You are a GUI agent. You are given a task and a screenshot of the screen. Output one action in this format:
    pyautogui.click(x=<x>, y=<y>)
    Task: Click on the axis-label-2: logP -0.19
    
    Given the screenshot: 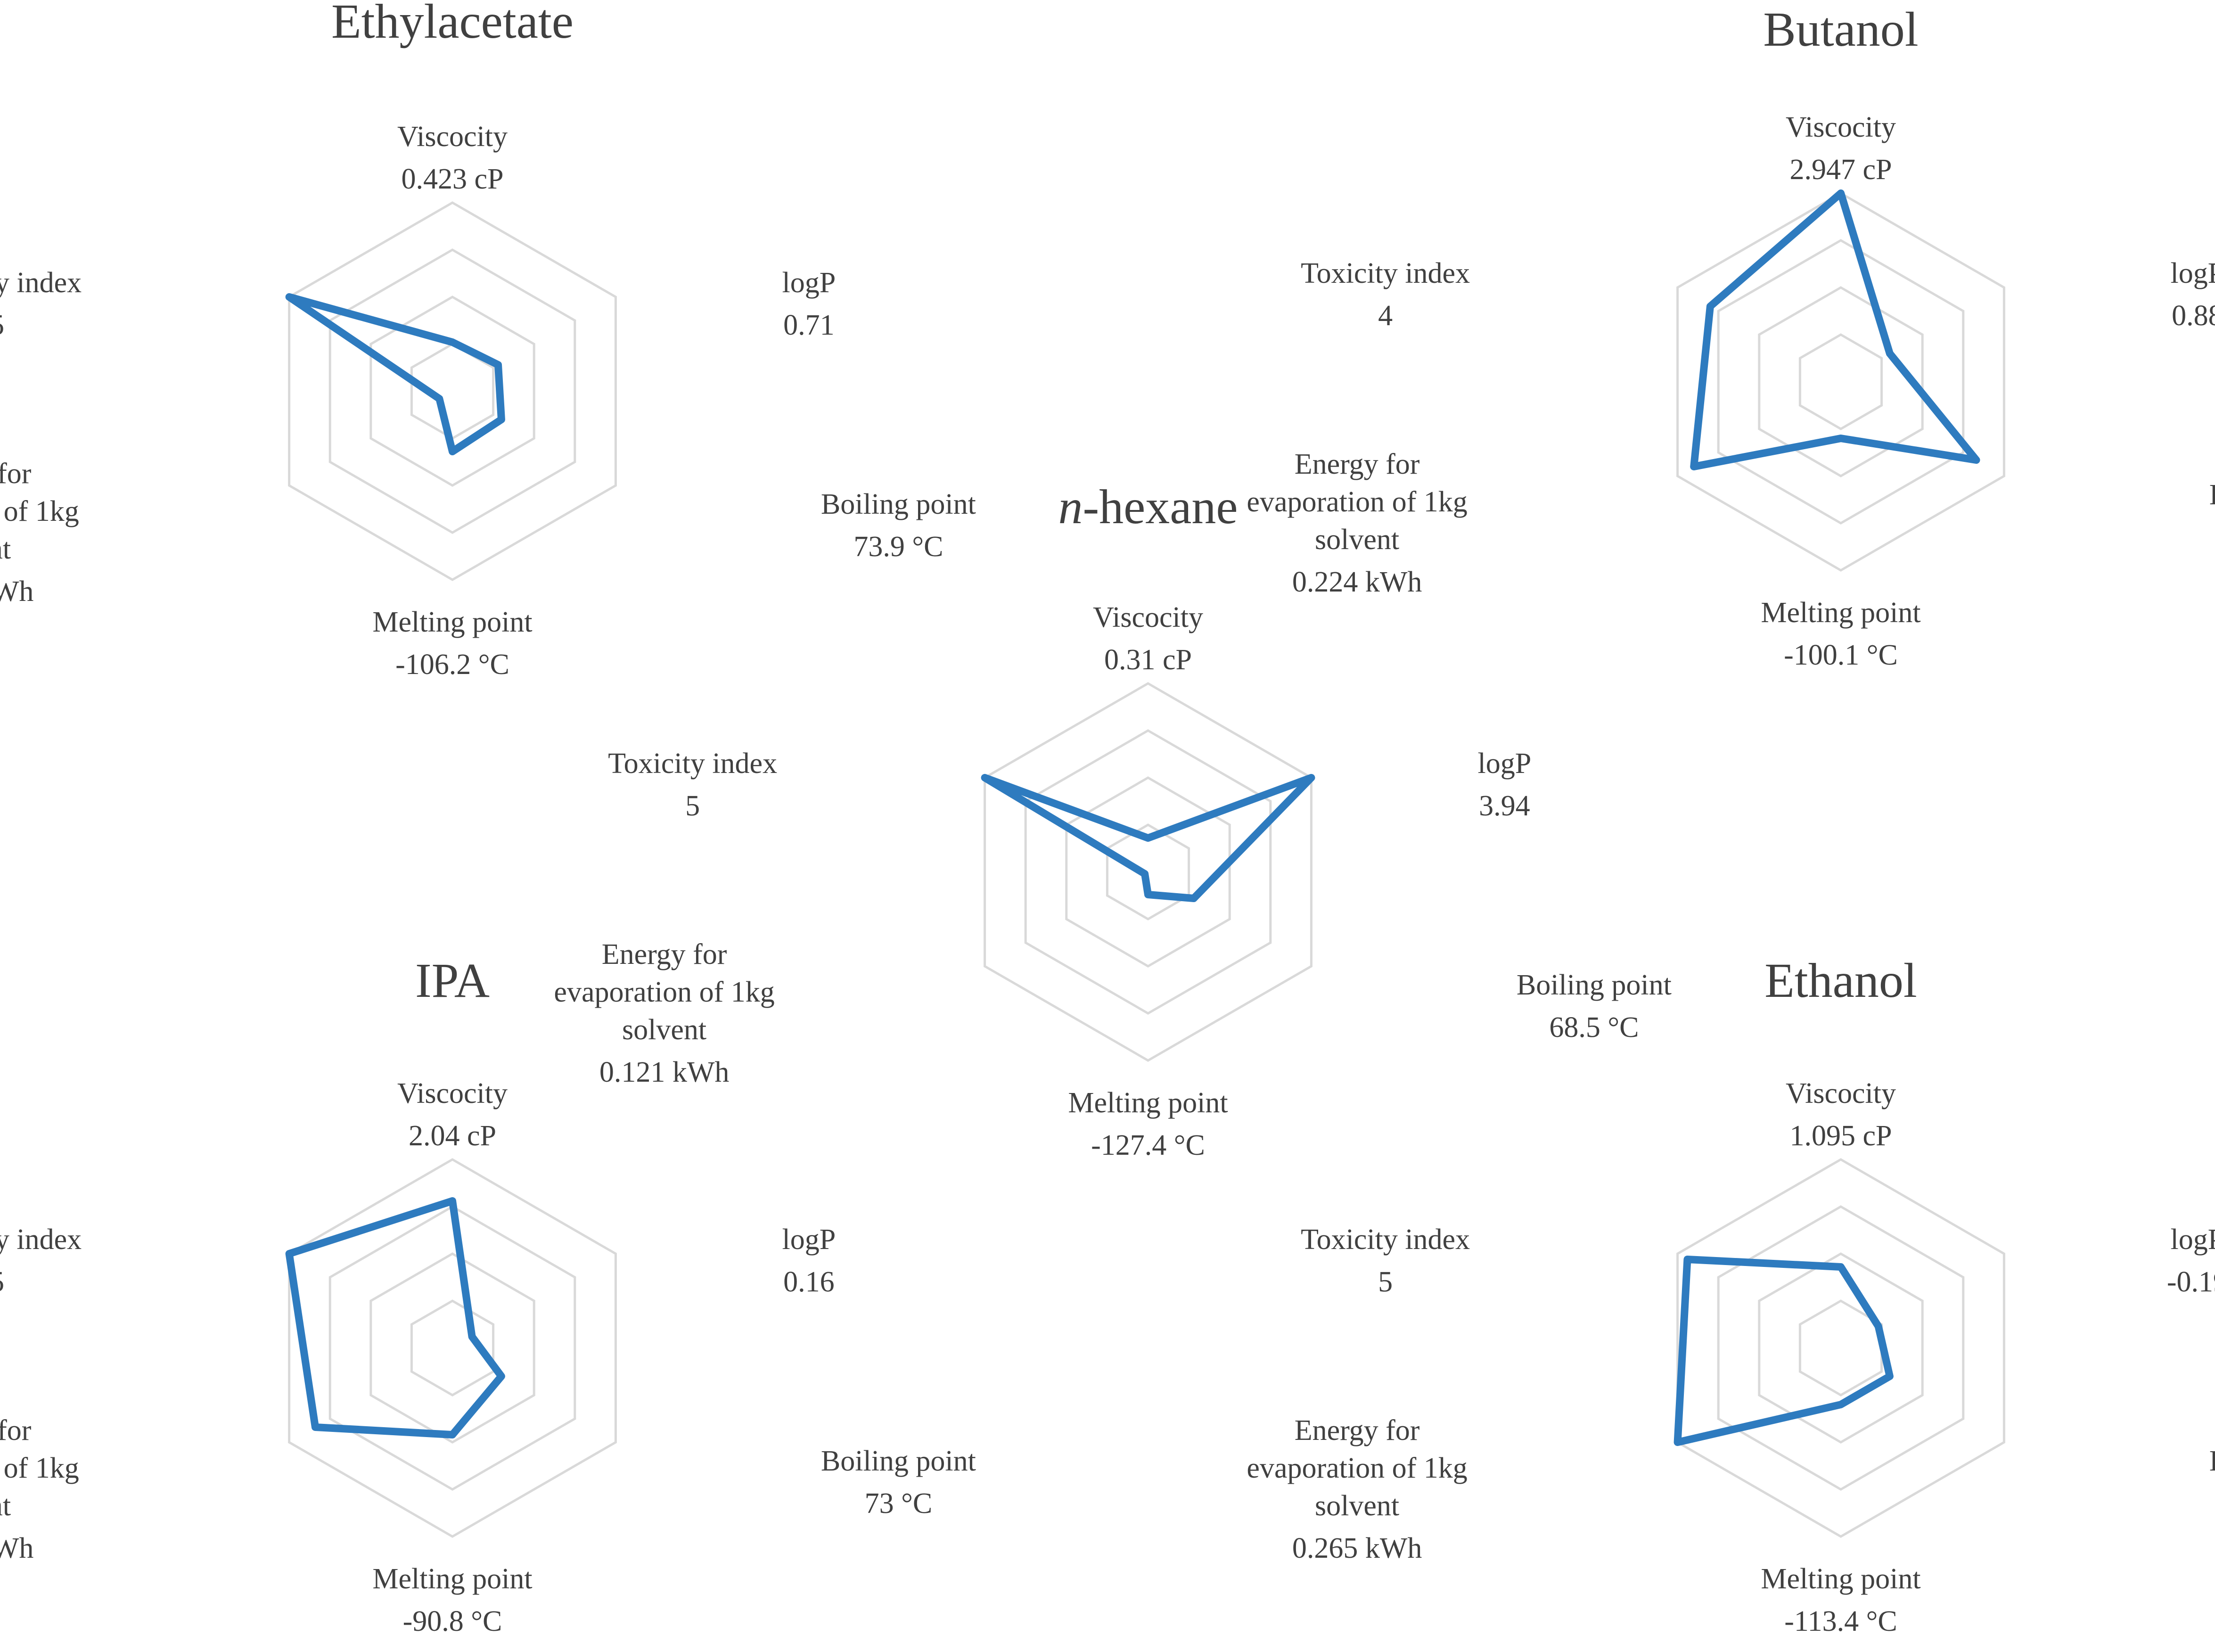 What is the action you would take?
    pyautogui.click(x=2191, y=1261)
    